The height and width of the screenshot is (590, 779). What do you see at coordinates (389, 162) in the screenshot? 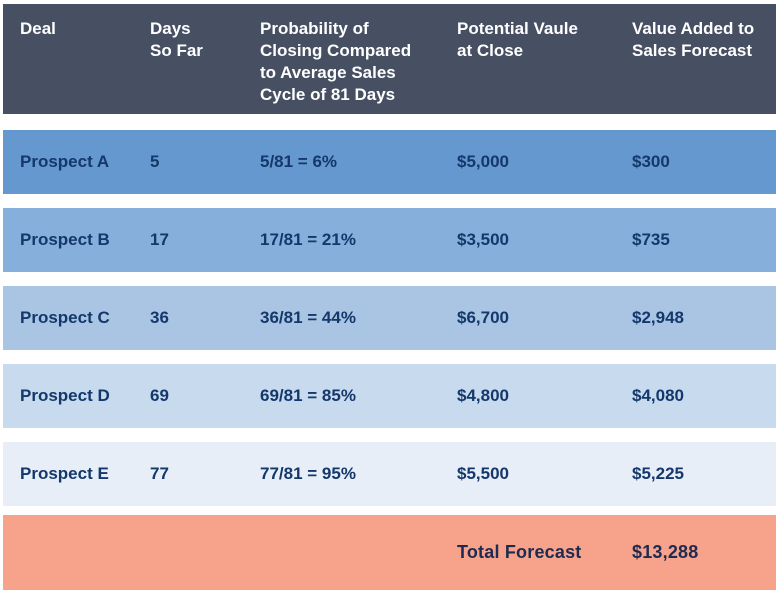
I see `table-row: Prospect A 5 5/81 = 6% $5,000 $300` at bounding box center [389, 162].